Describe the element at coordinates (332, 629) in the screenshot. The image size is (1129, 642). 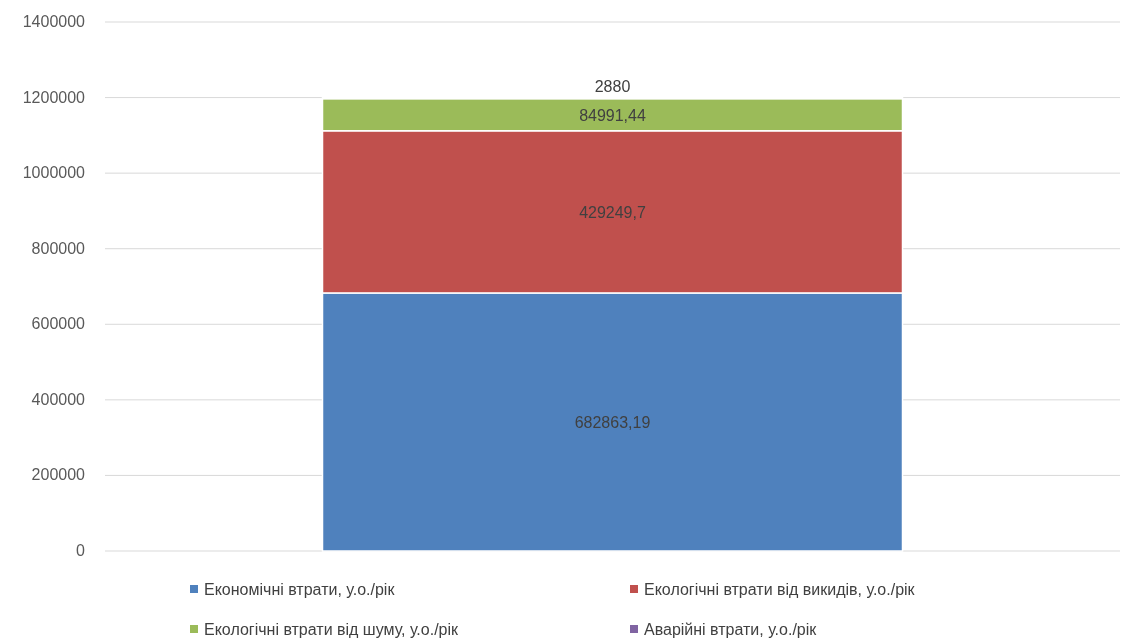
I see `legend-label: Екологічні втрати від шуму, у.о./рік` at that location.